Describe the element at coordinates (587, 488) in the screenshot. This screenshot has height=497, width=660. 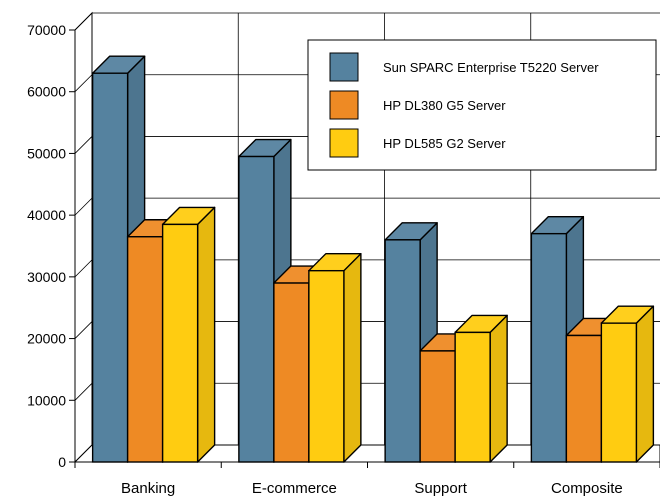
I see `x-tick-label: Composite` at that location.